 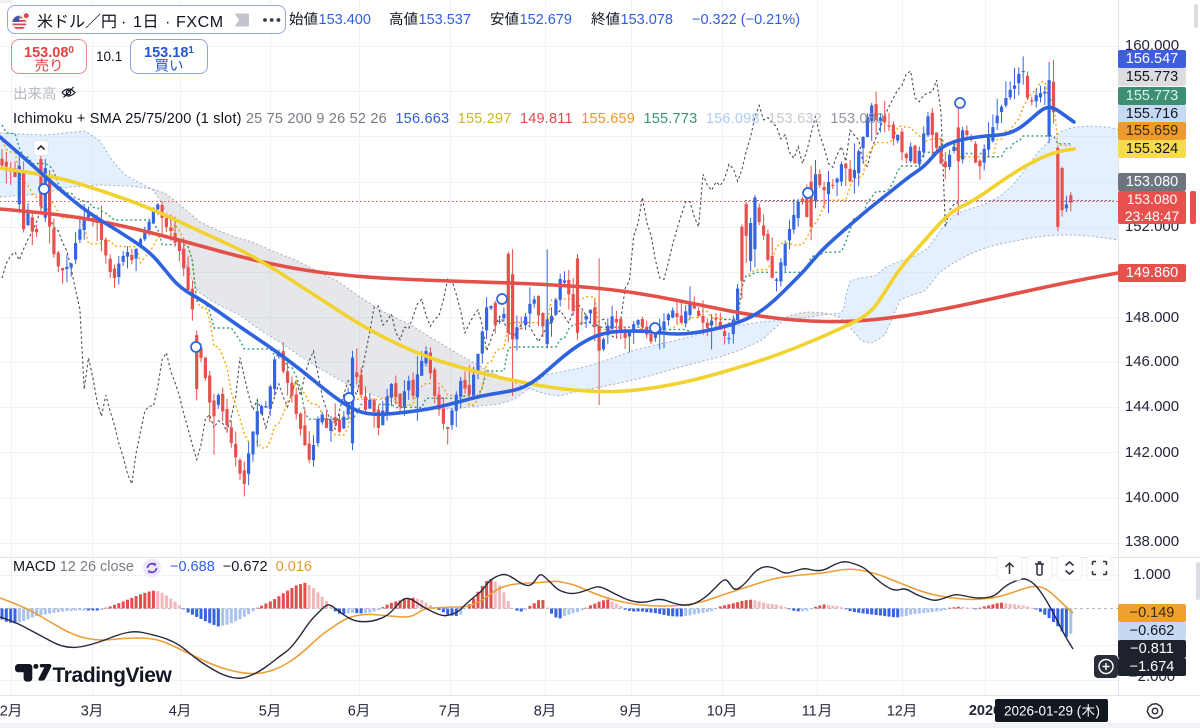 What do you see at coordinates (445, 20) in the screenshot?
I see `svg-text: 153.537` at bounding box center [445, 20].